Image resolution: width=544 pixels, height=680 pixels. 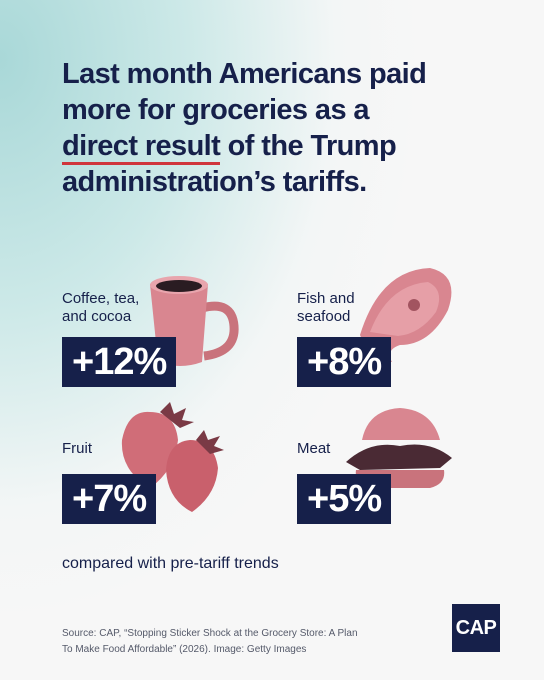 I want to click on item-value: +8%, so click(x=344, y=362).